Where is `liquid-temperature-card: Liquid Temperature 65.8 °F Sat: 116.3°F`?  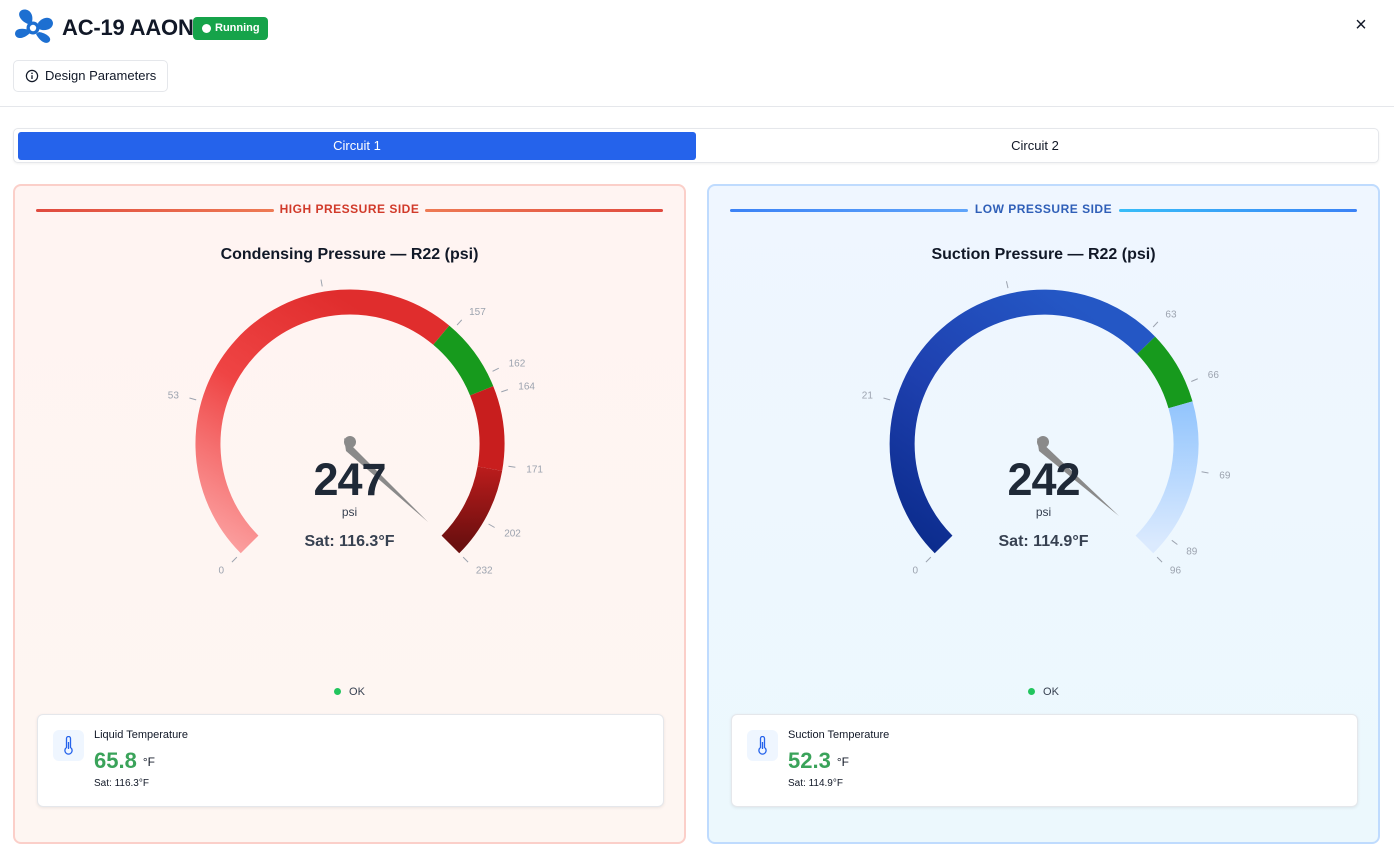 liquid-temperature-card: Liquid Temperature 65.8 °F Sat: 116.3°F is located at coordinates (350, 760).